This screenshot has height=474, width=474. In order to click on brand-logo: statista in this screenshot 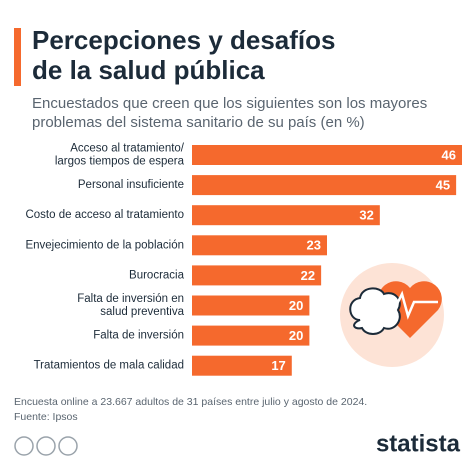, I will do `click(418, 443)`.